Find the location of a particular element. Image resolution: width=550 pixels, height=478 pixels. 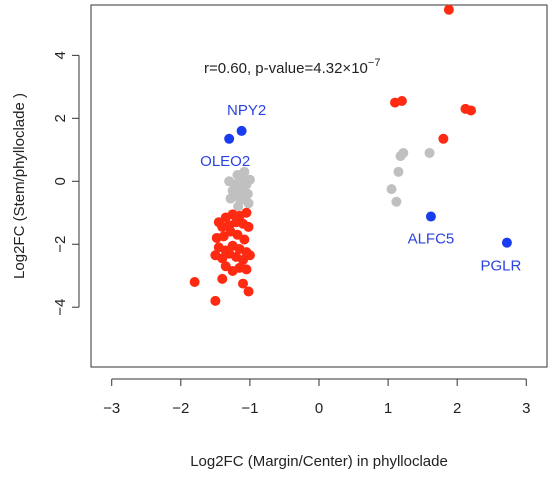

y-tick-label: 4 is located at coordinates (60, 55).